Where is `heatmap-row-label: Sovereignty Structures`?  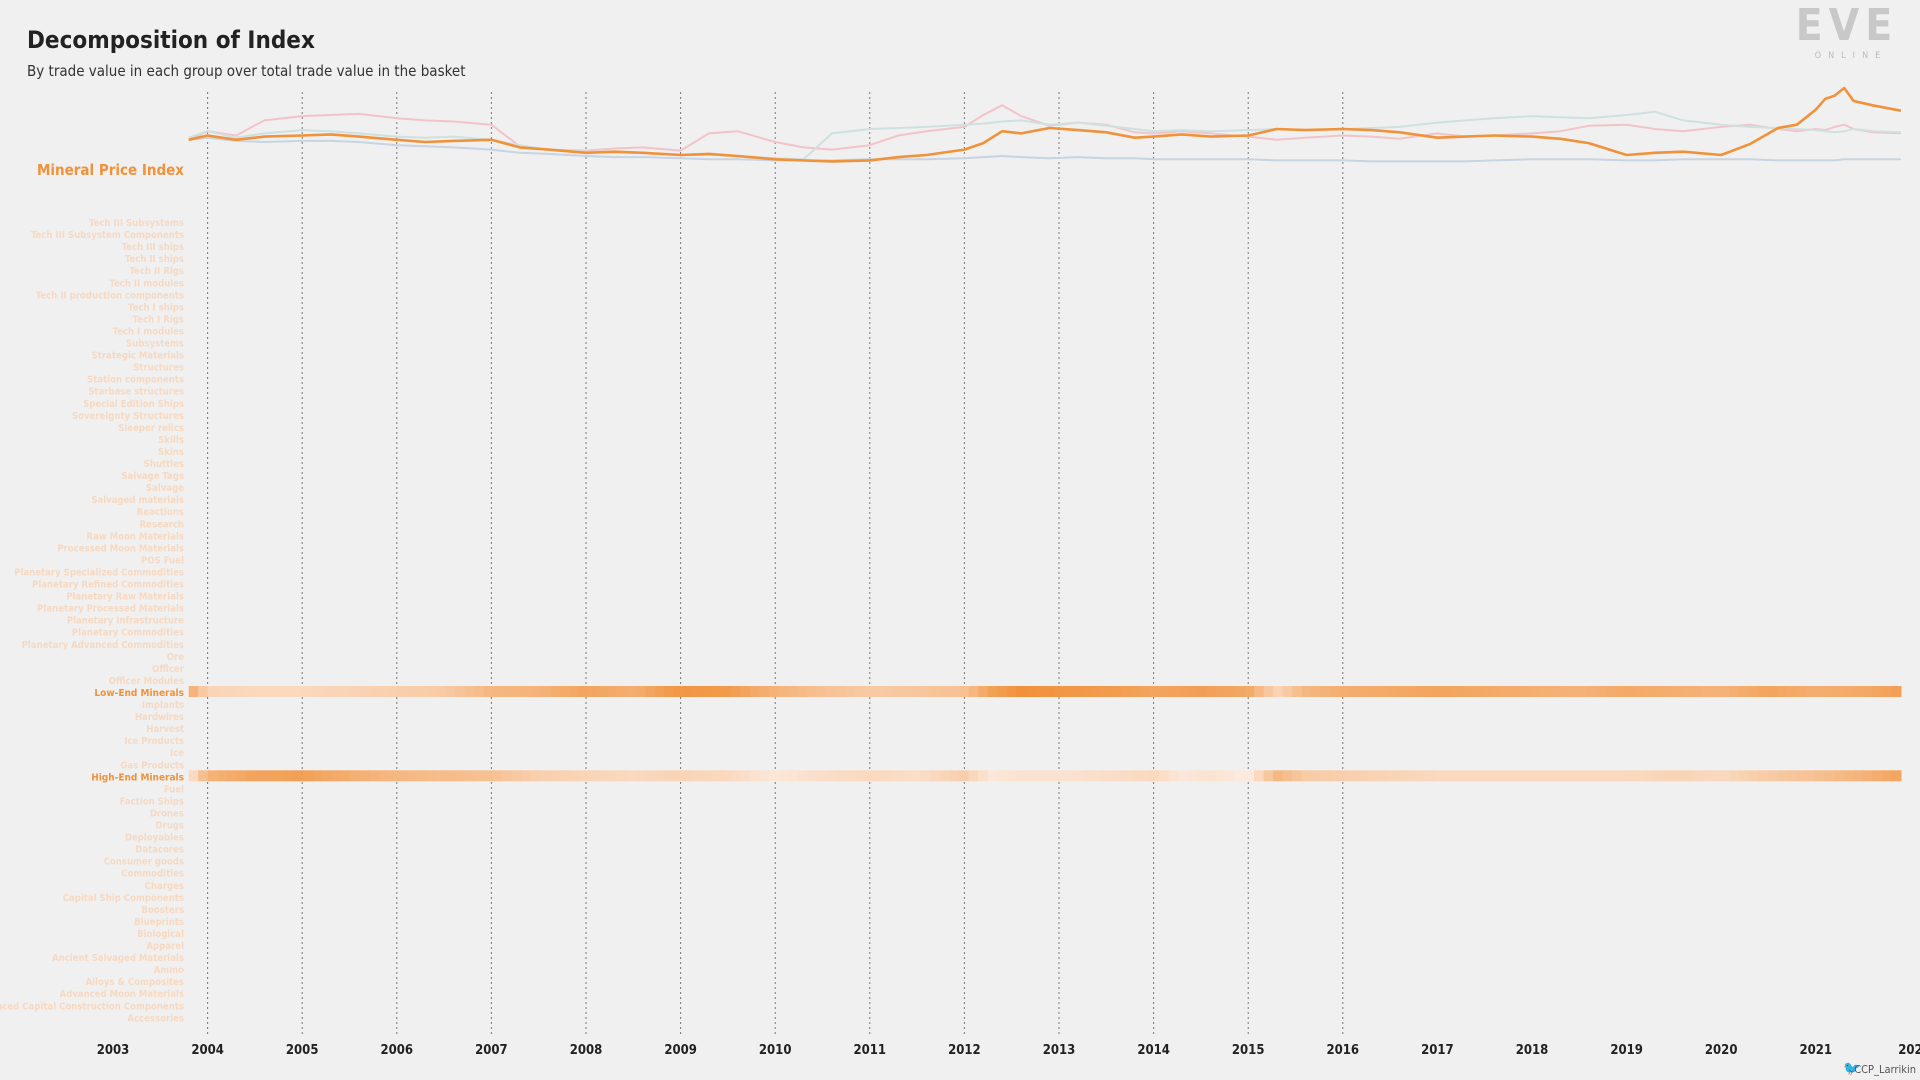
heatmap-row-label: Sovereignty Structures is located at coordinates (128, 416).